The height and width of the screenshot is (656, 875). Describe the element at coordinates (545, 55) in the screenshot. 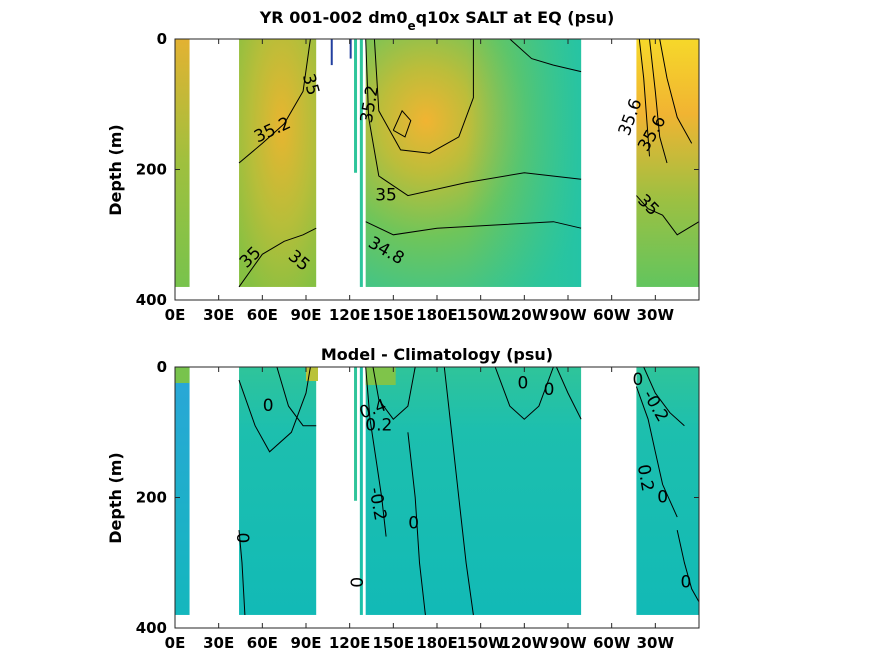

I see `contour-pac-east` at that location.